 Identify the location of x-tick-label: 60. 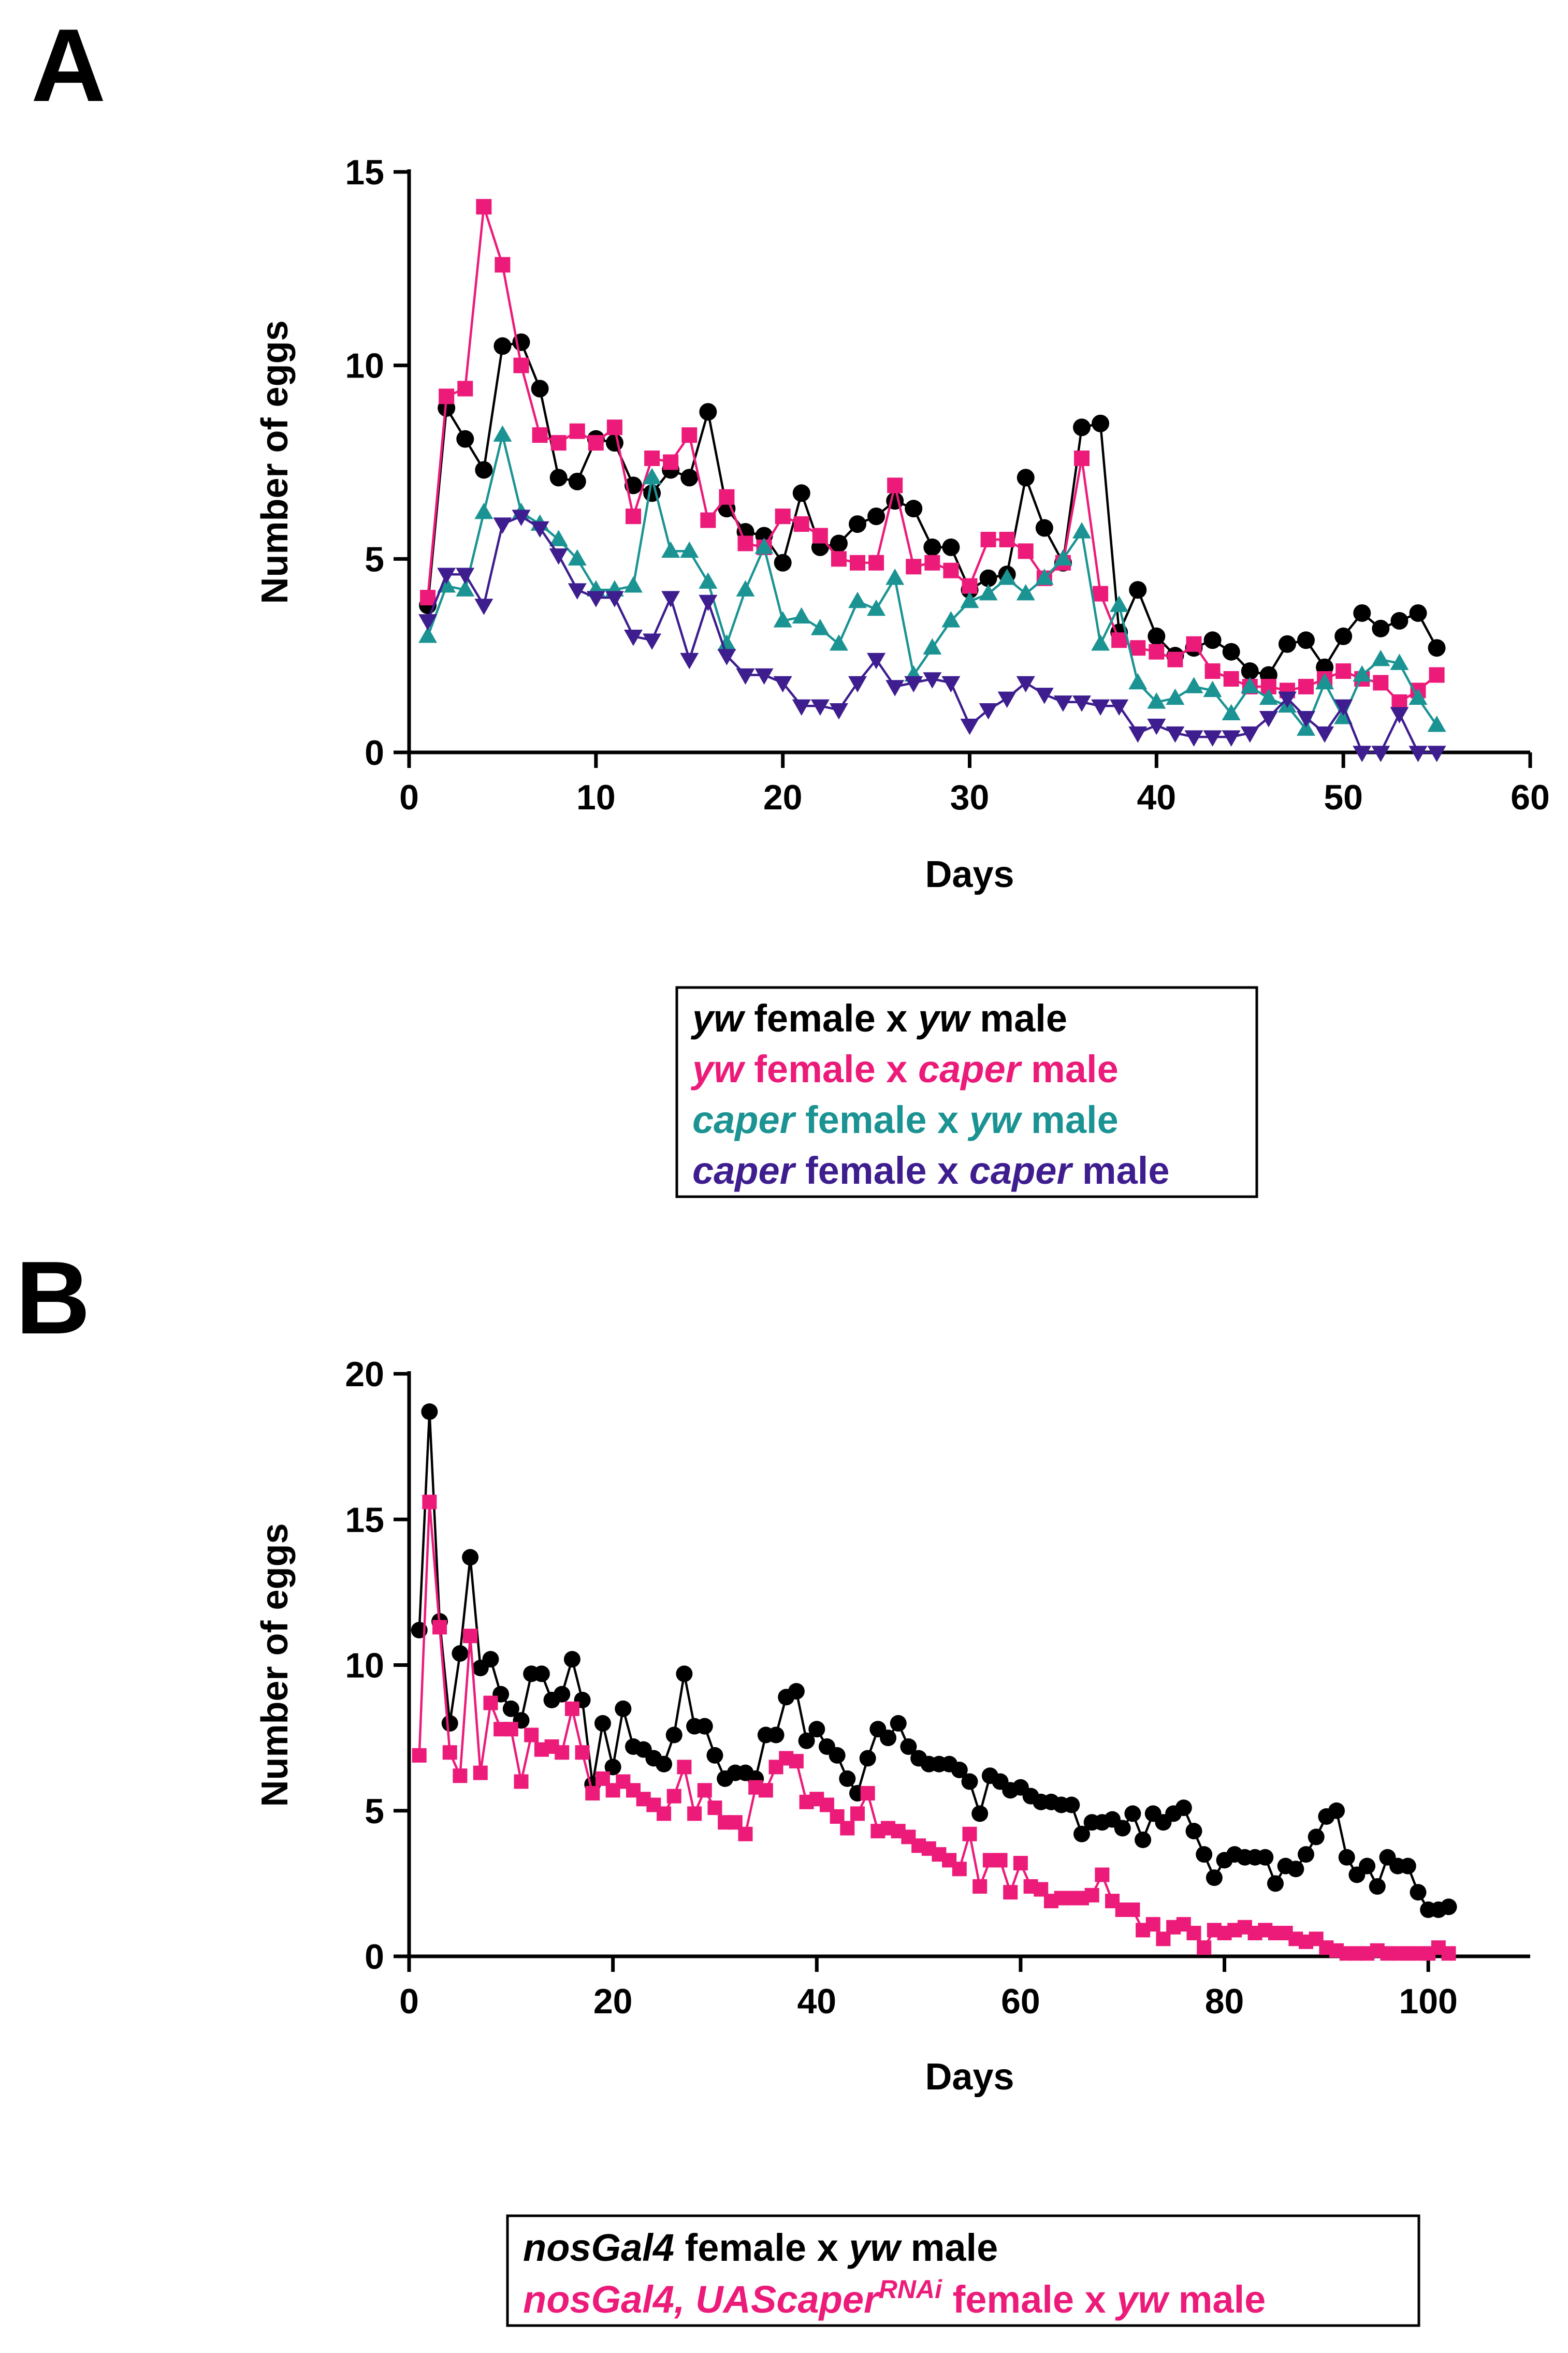
(1530, 797).